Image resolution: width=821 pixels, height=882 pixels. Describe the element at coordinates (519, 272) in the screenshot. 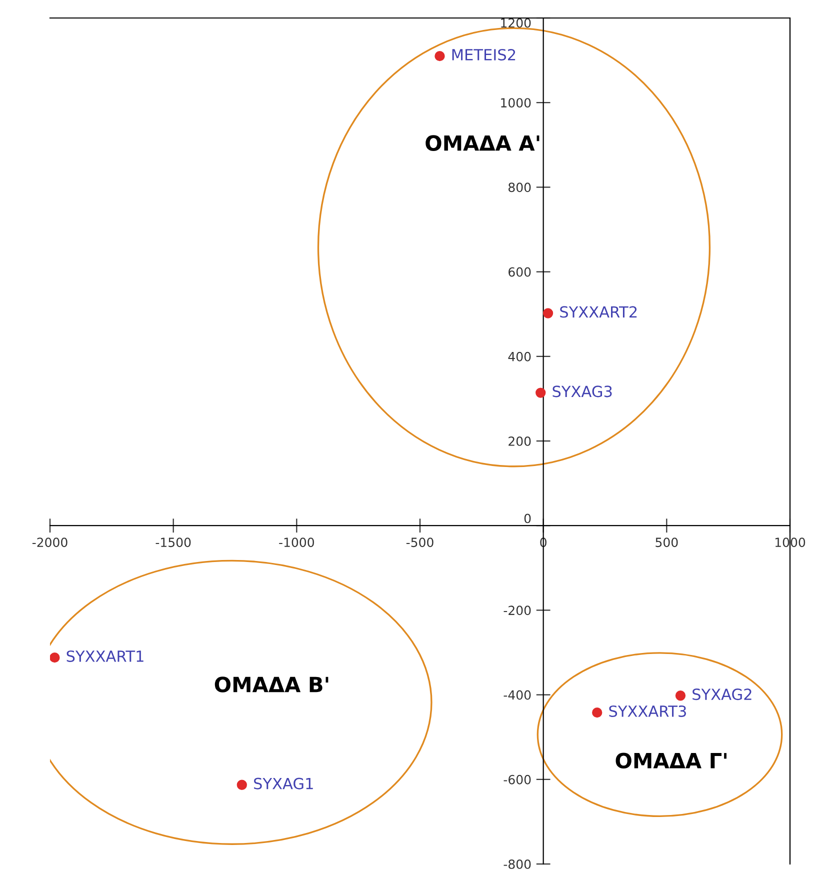

I see `y-tick-label: 600` at that location.